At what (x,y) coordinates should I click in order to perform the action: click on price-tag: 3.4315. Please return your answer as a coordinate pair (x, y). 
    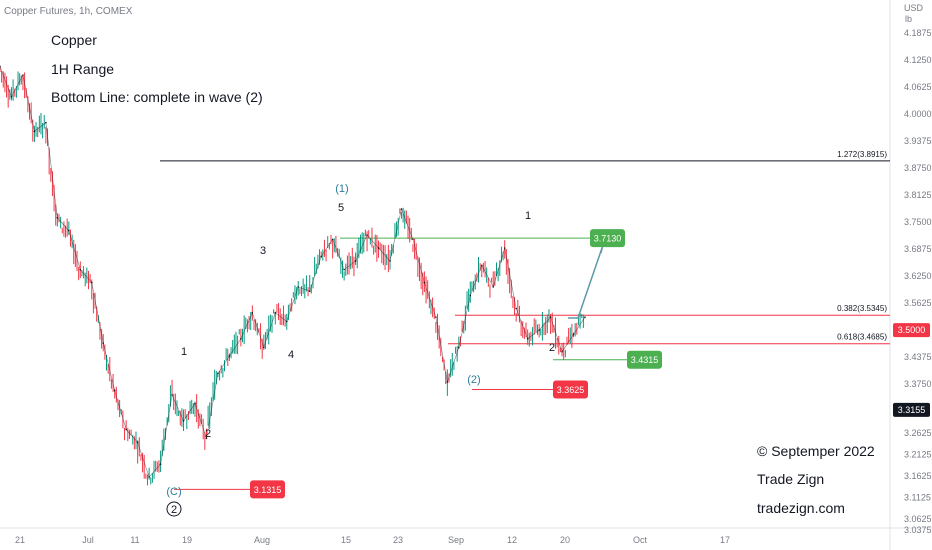
    Looking at the image, I should click on (644, 359).